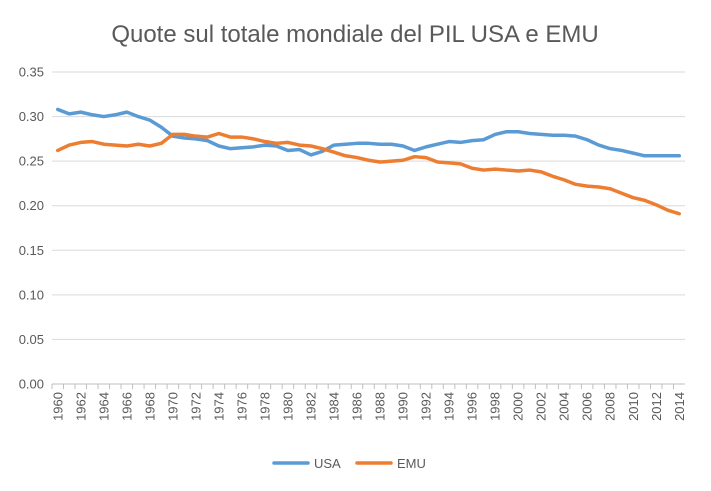  Describe the element at coordinates (349, 463) in the screenshot. I see `legend: USA EMU` at that location.